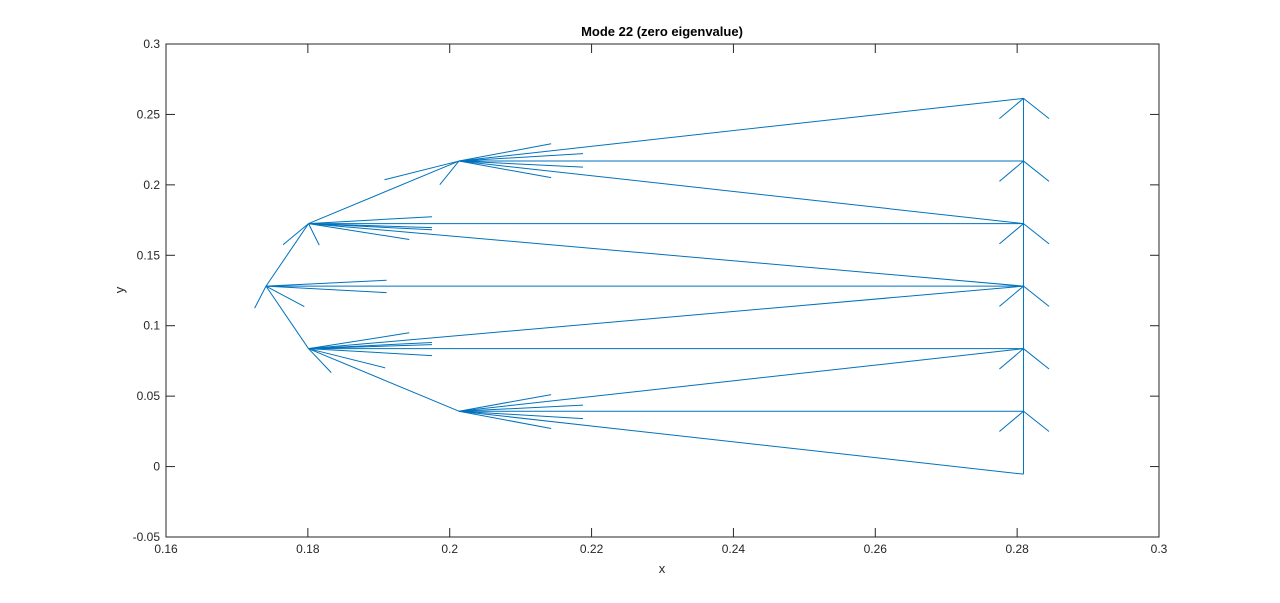  Describe the element at coordinates (119, 289) in the screenshot. I see `y-axis-label: y` at that location.